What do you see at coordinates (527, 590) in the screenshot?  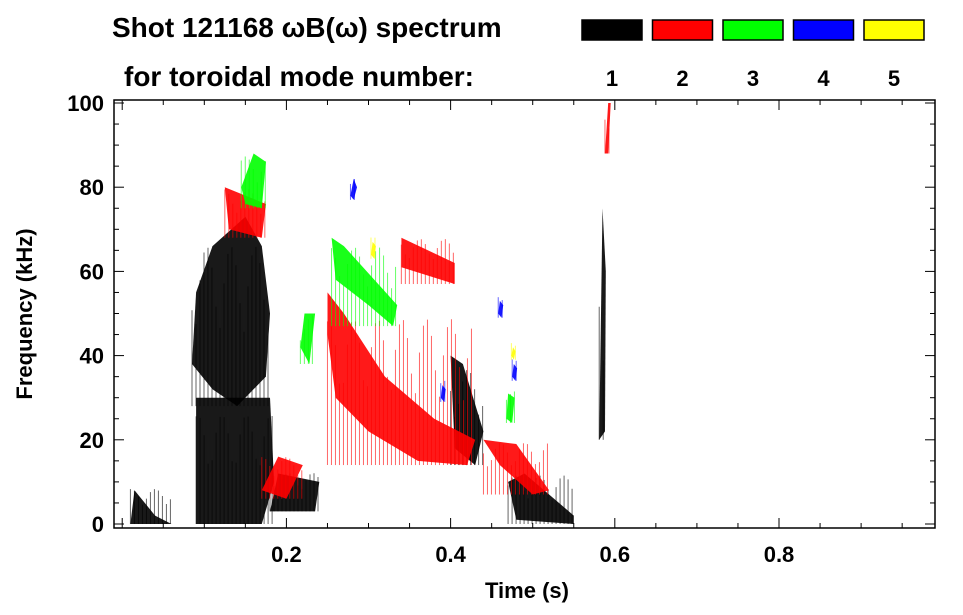 I see `x-axis-label: Time (s)` at bounding box center [527, 590].